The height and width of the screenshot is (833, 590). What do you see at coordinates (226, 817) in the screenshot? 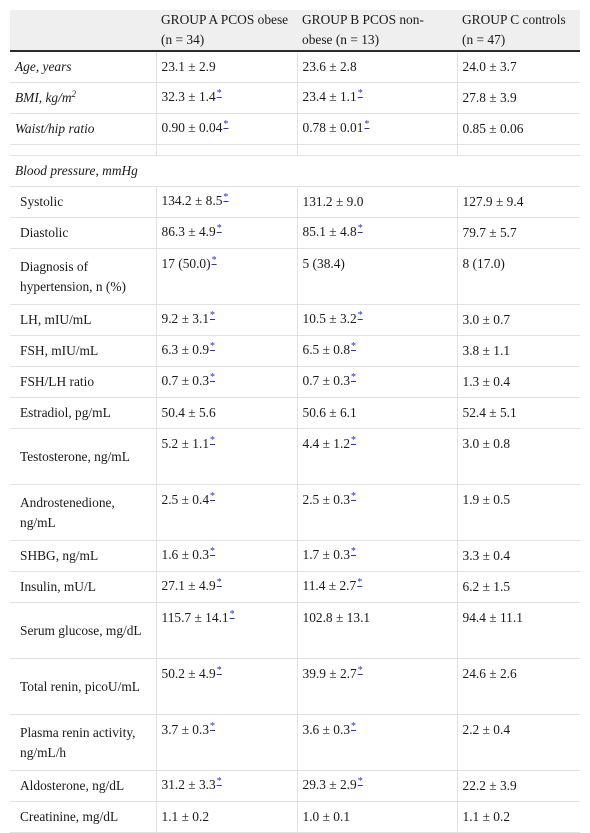
I see `cell-creat-a: 1.1 ± 0.2` at bounding box center [226, 817].